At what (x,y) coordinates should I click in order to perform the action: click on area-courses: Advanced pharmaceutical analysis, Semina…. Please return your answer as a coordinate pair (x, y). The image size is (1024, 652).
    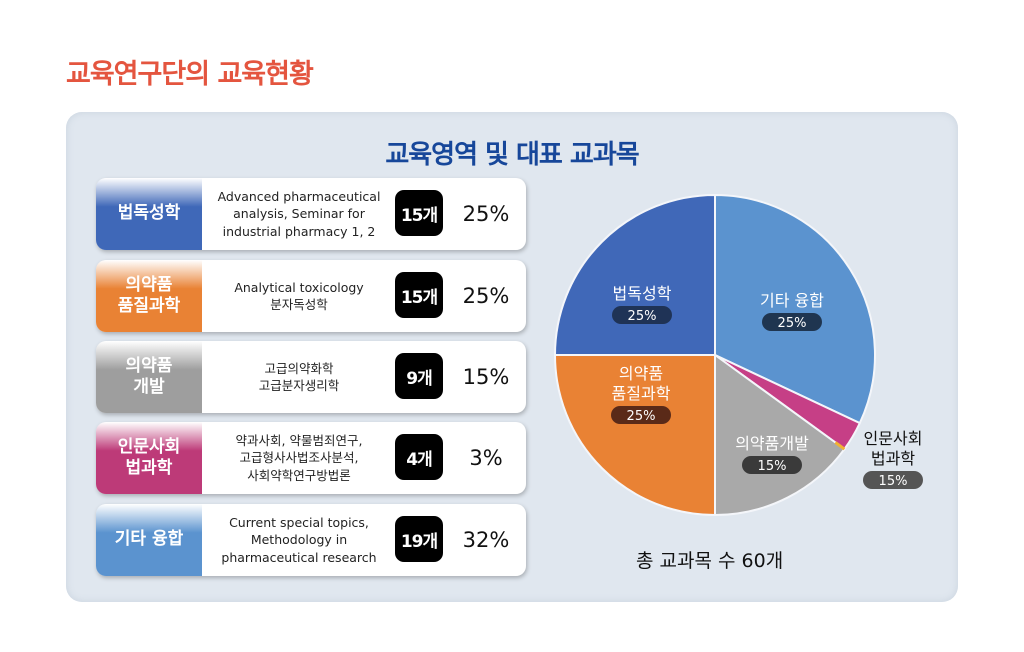
    Looking at the image, I should click on (299, 213).